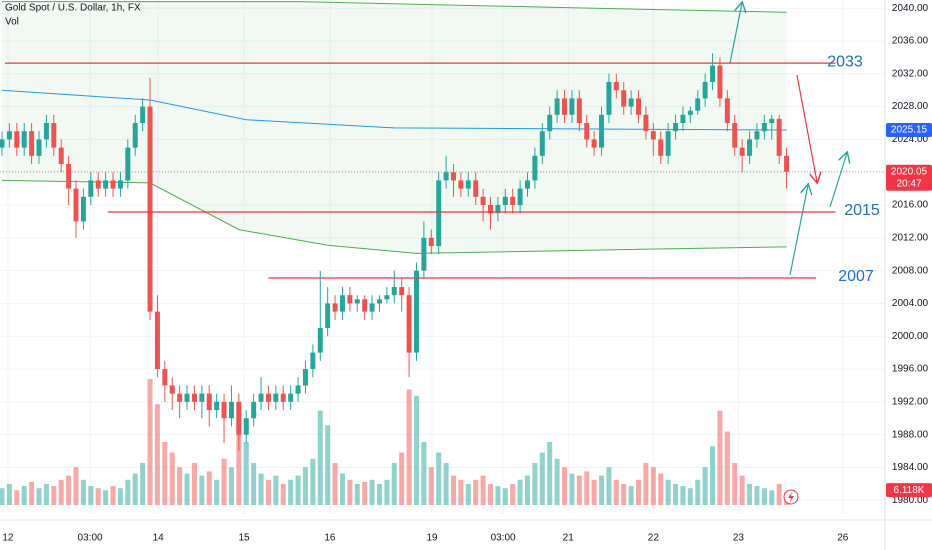 This screenshot has width=932, height=550. I want to click on volume-label: 6.118K, so click(909, 490).